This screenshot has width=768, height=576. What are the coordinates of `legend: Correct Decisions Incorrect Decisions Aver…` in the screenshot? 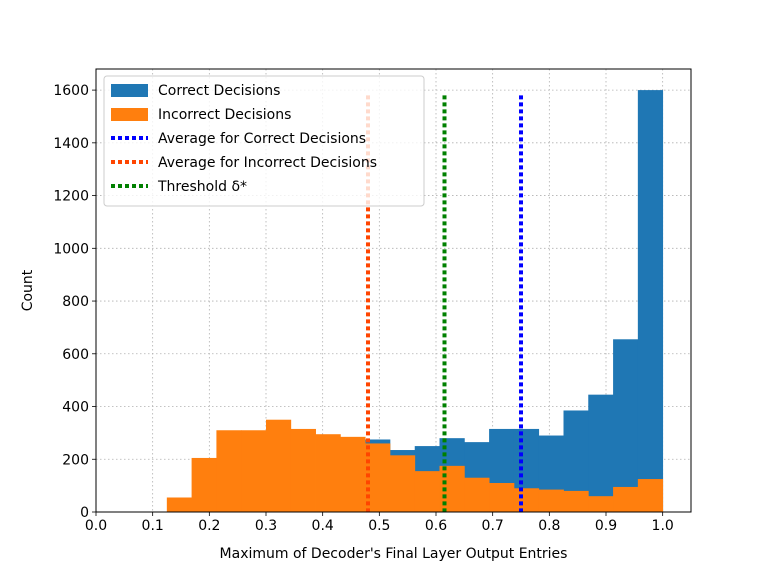 It's located at (264, 141).